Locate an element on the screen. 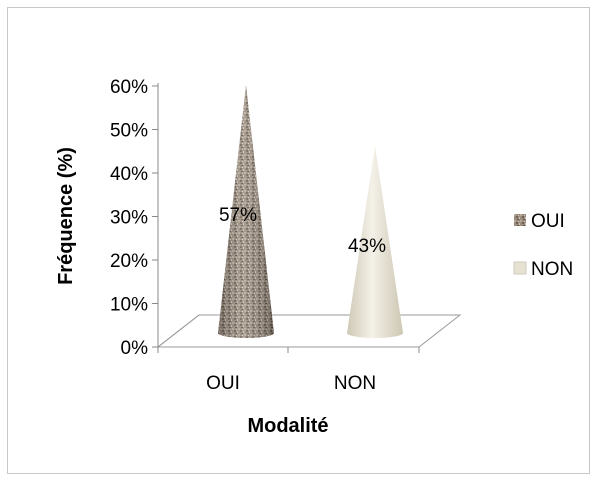  floor-edge is located at coordinates (178, 331).